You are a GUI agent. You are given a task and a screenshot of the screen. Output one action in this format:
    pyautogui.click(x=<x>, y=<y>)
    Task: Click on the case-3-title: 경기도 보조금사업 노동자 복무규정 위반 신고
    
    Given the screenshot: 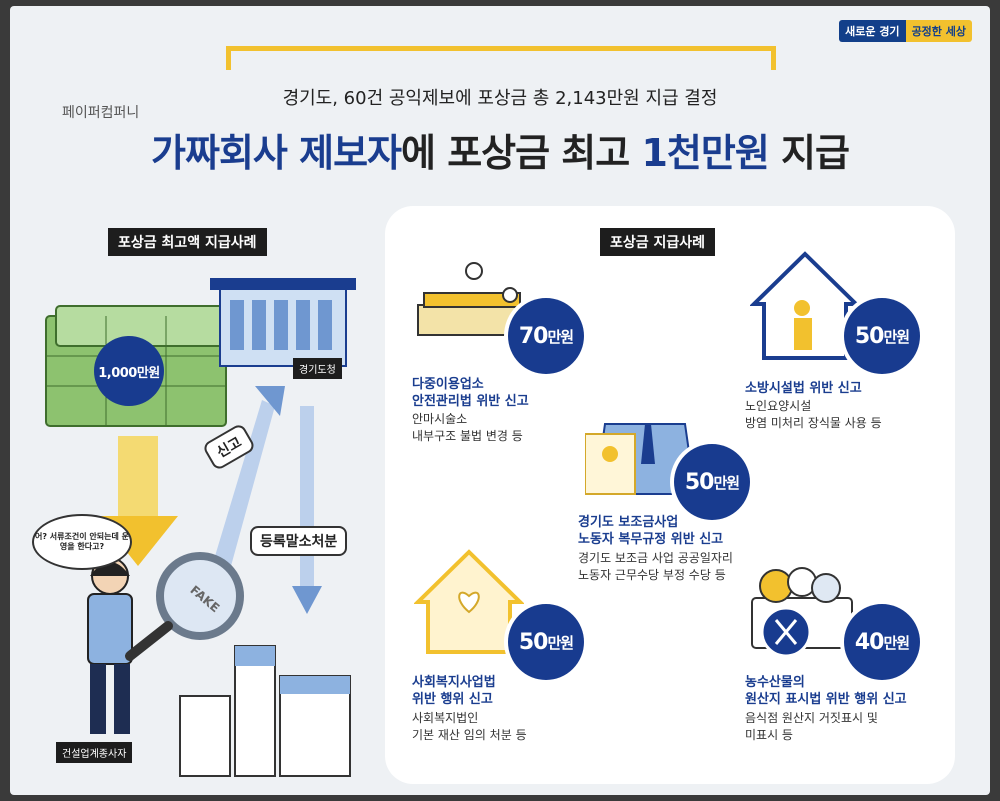 What is the action you would take?
    pyautogui.click(x=651, y=531)
    